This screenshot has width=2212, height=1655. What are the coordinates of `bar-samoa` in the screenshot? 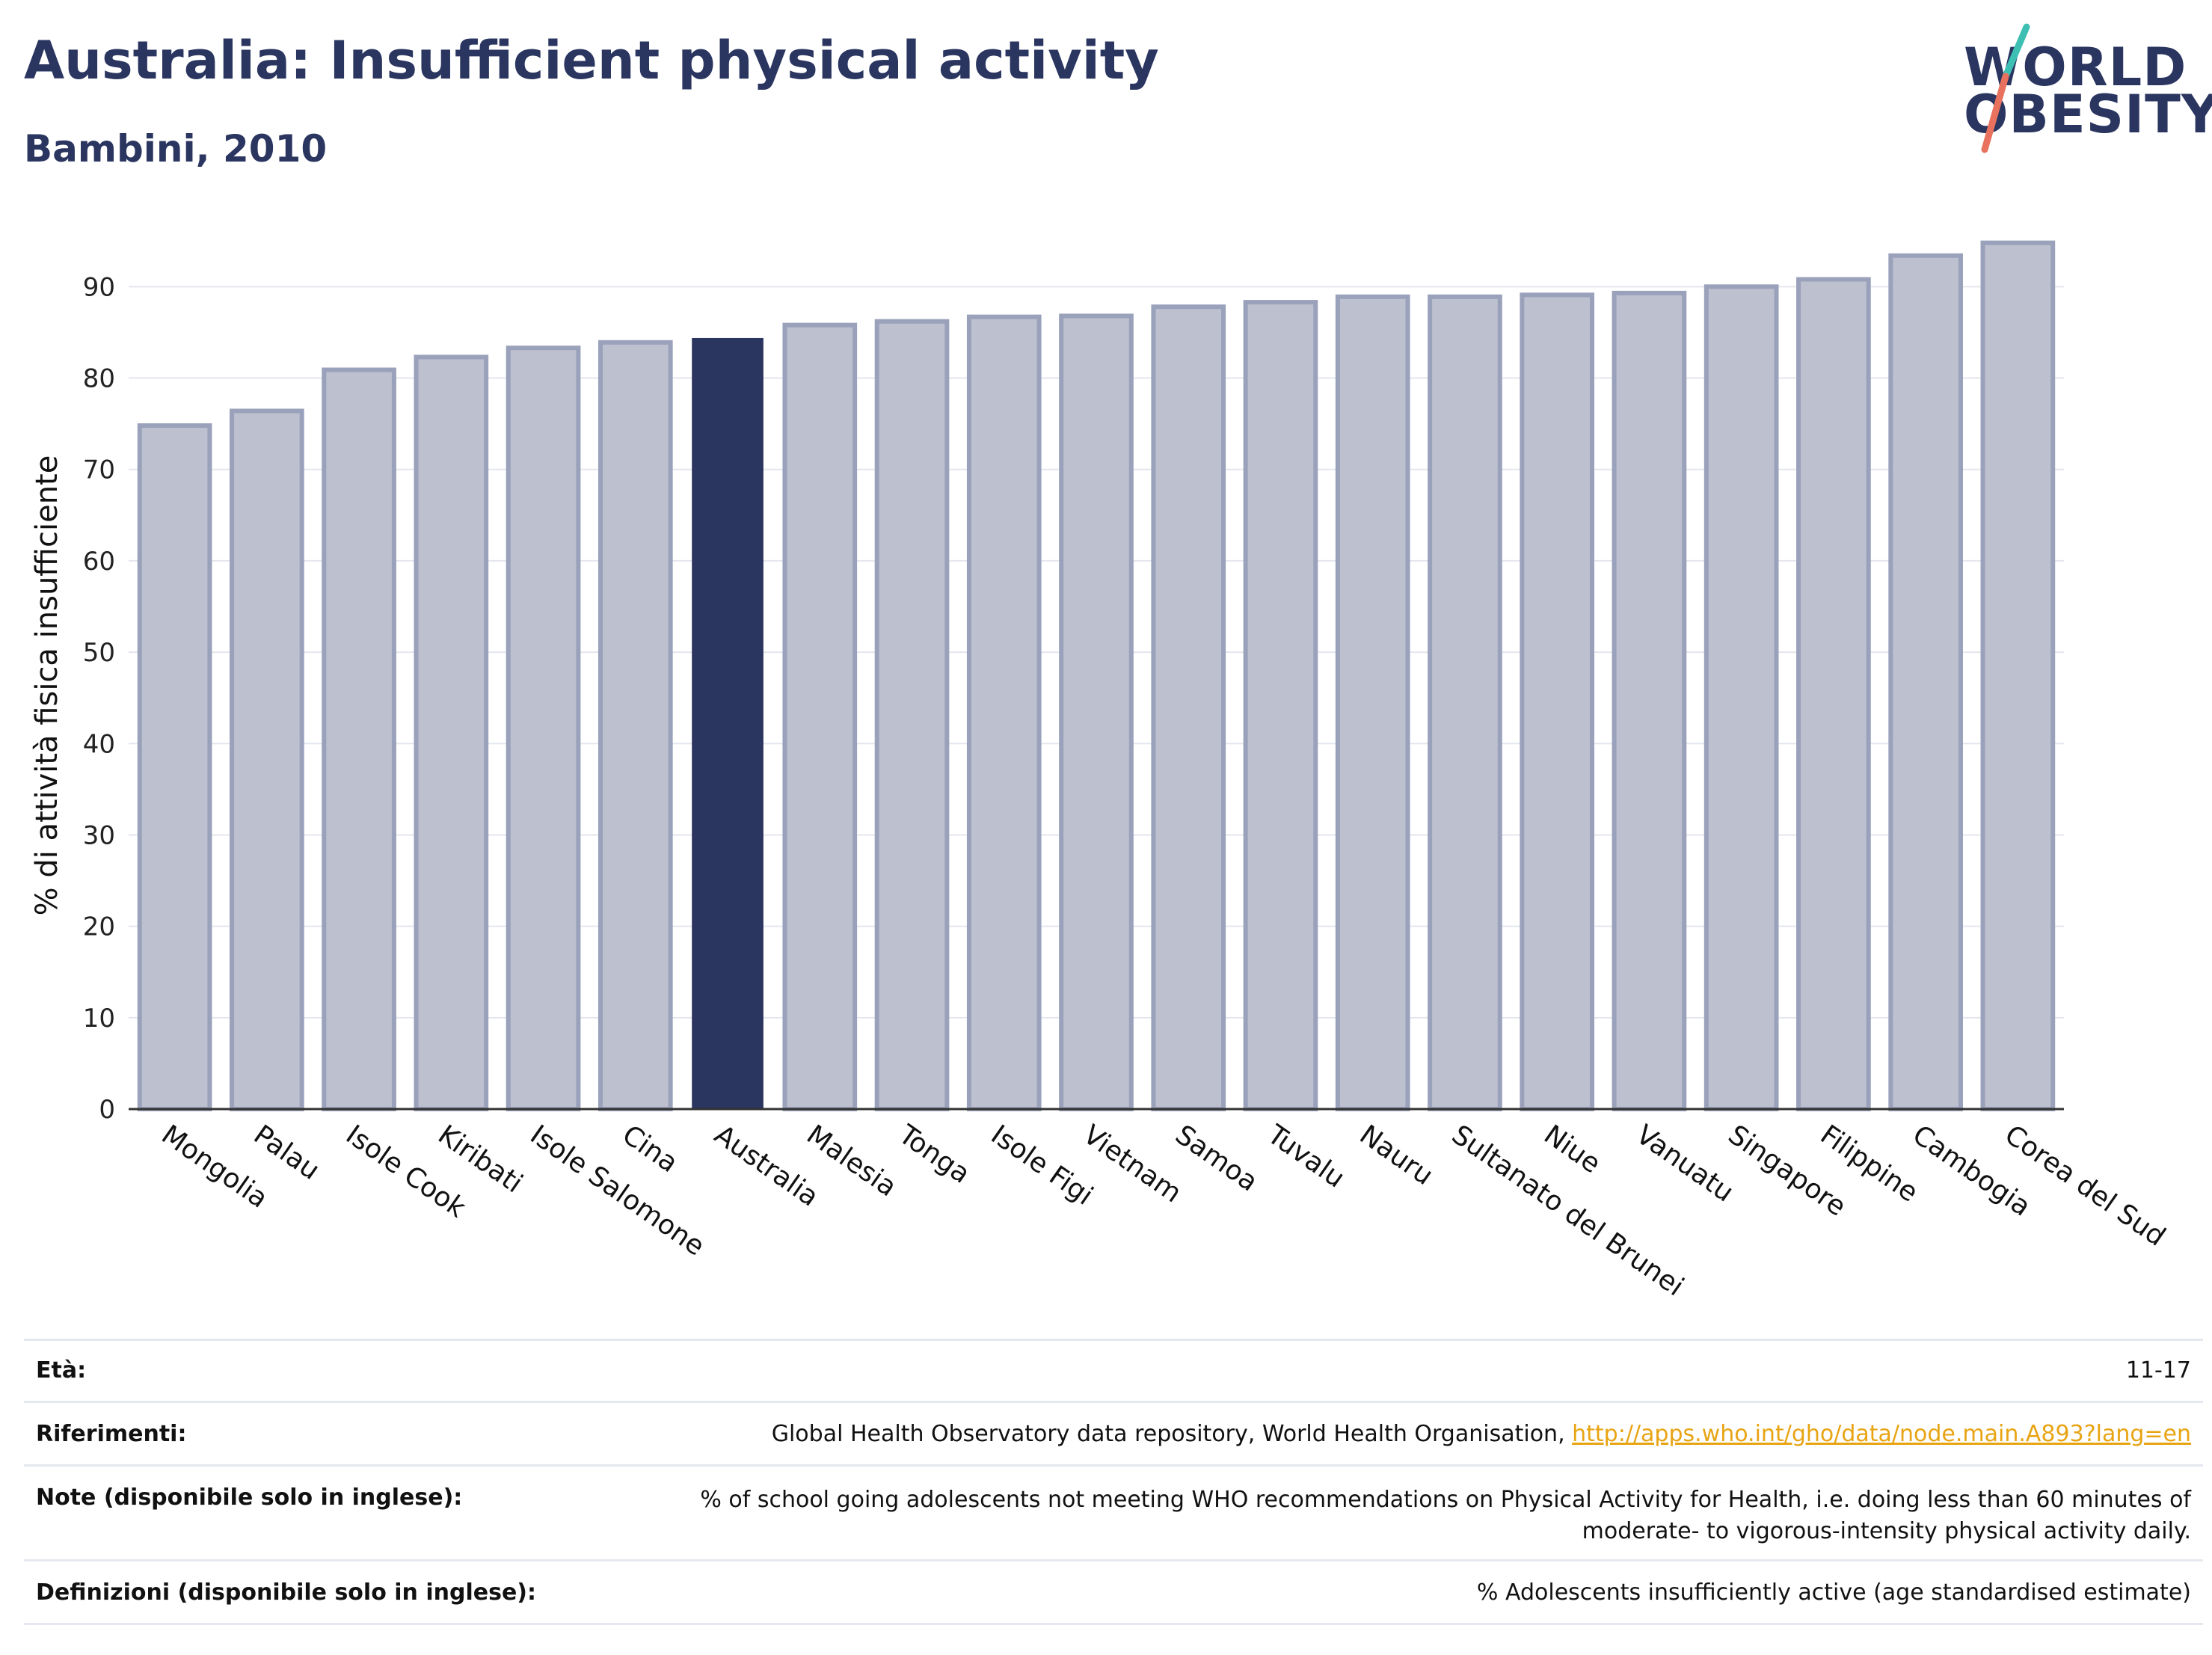 It's located at (1188, 708).